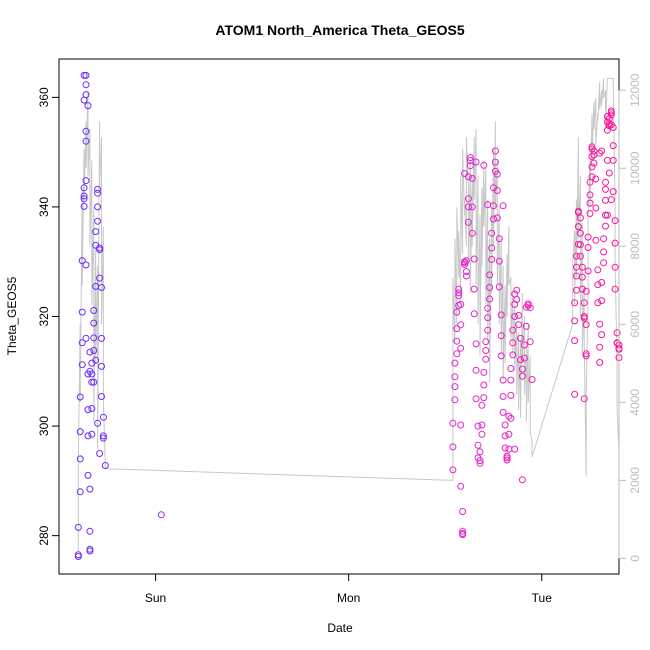 Image resolution: width=650 pixels, height=650 pixels. What do you see at coordinates (635, 324) in the screenshot?
I see `y-tick-label-right: 6000` at bounding box center [635, 324].